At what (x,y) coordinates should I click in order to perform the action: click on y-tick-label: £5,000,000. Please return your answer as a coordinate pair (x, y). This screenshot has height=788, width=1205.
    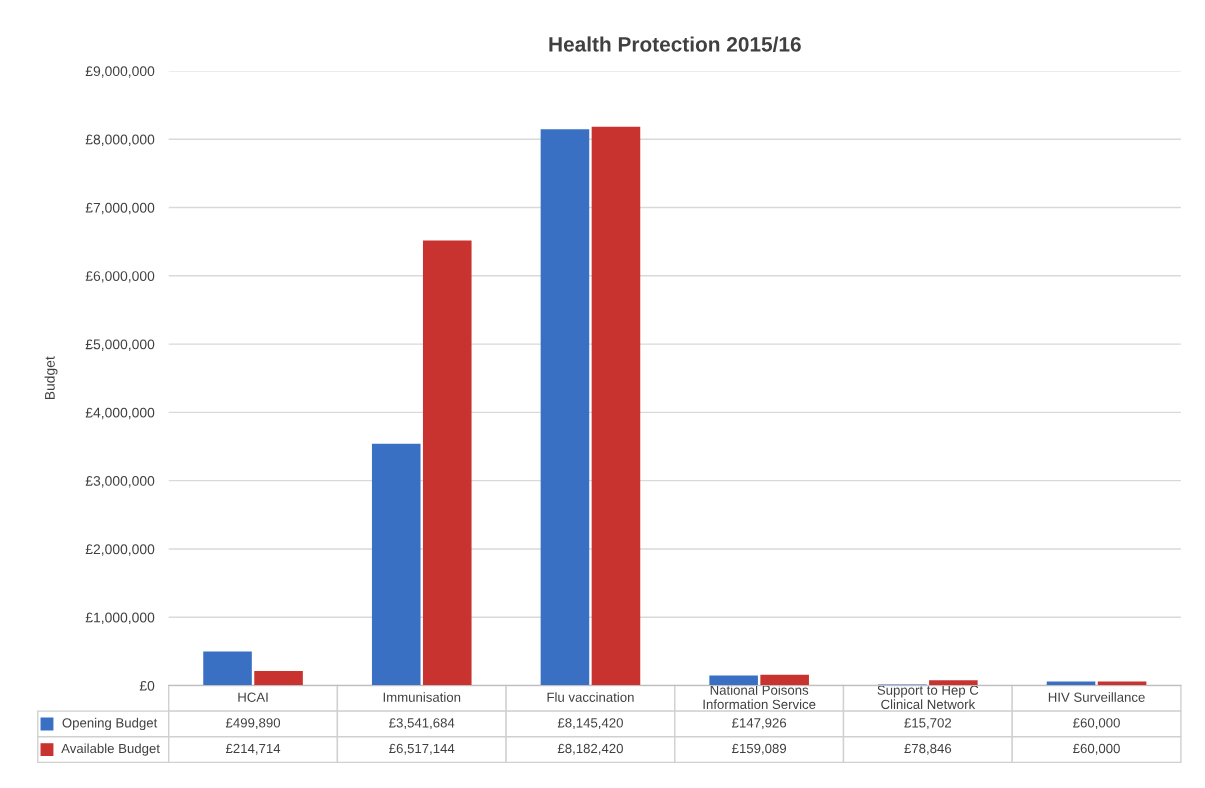
    Looking at the image, I should click on (120, 345).